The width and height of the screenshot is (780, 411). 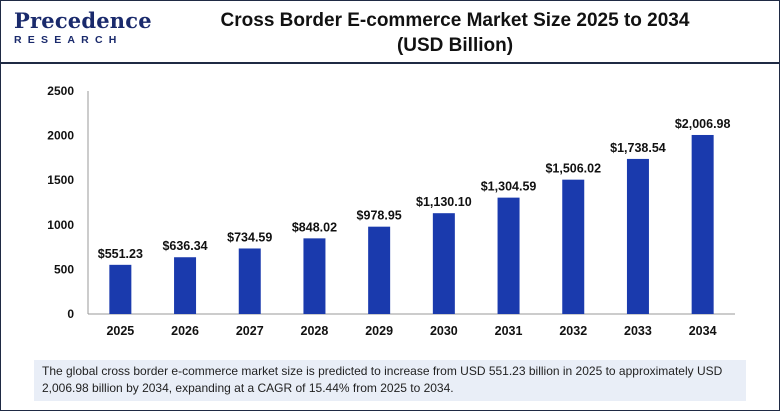 What do you see at coordinates (250, 331) in the screenshot?
I see `x-tick-label-2027: 2027` at bounding box center [250, 331].